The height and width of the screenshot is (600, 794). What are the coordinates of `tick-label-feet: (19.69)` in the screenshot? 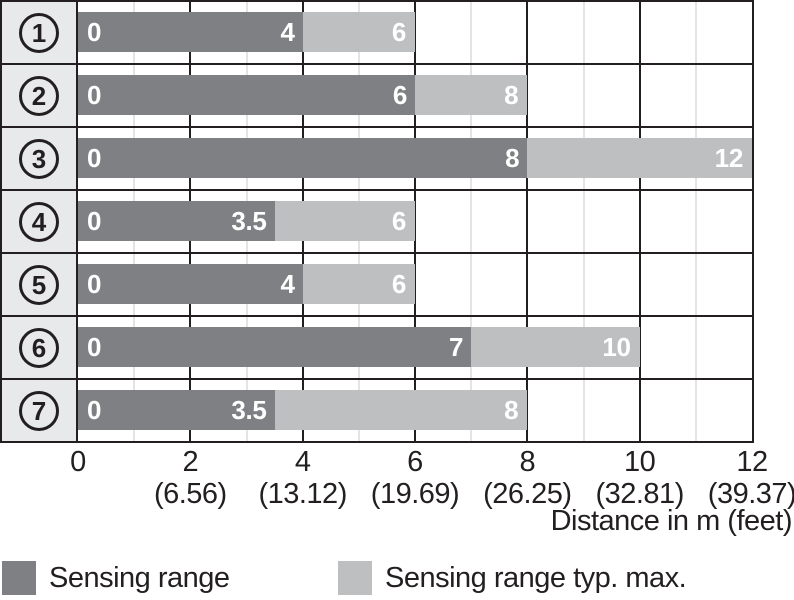 It's located at (415, 494).